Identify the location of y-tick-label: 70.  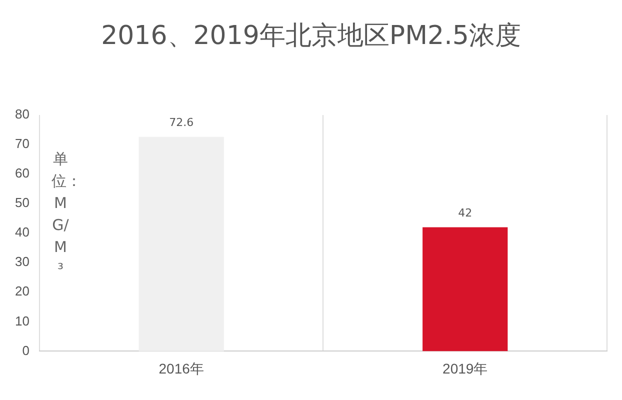
(22, 144).